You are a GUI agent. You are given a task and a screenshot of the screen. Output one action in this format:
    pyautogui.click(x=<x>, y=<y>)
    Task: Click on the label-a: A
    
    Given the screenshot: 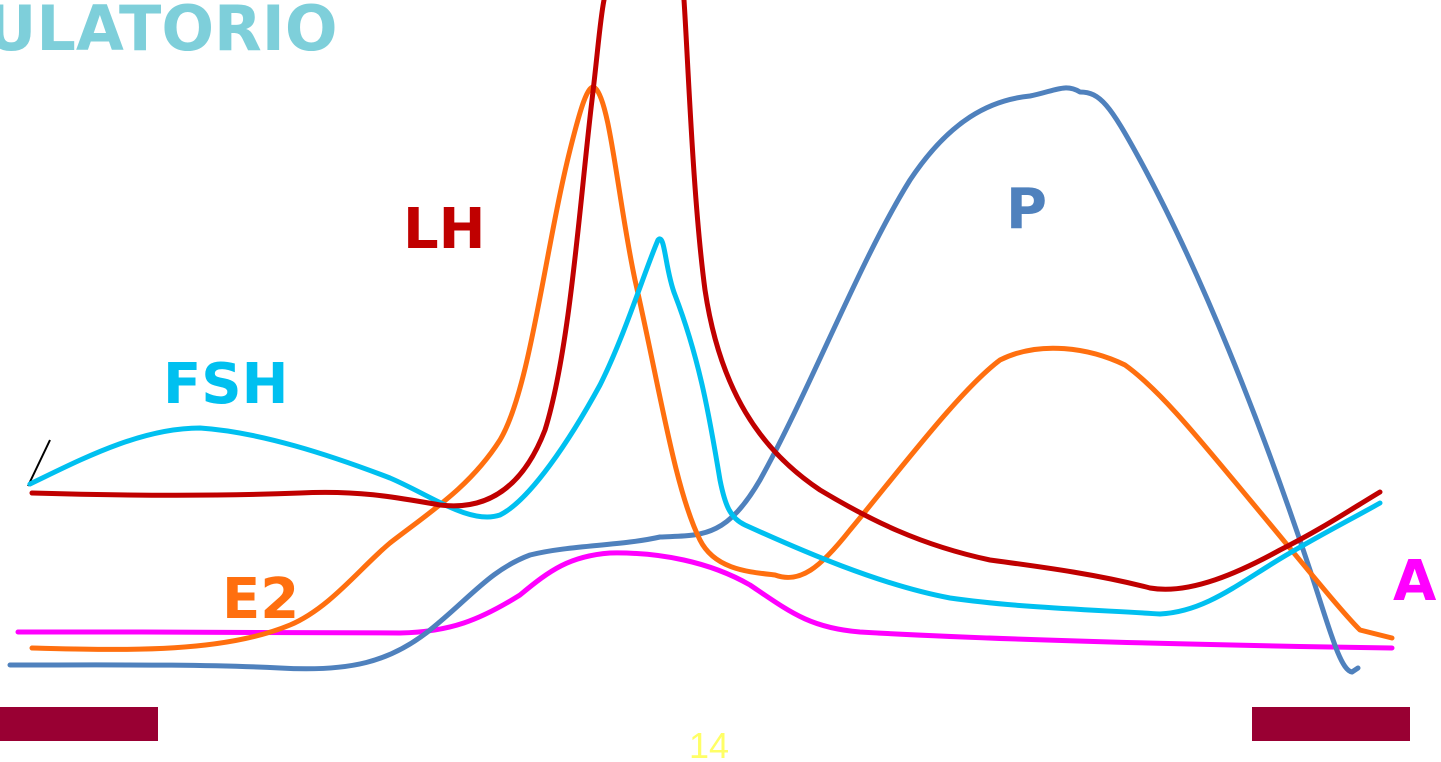 What is the action you would take?
    pyautogui.click(x=1415, y=581)
    